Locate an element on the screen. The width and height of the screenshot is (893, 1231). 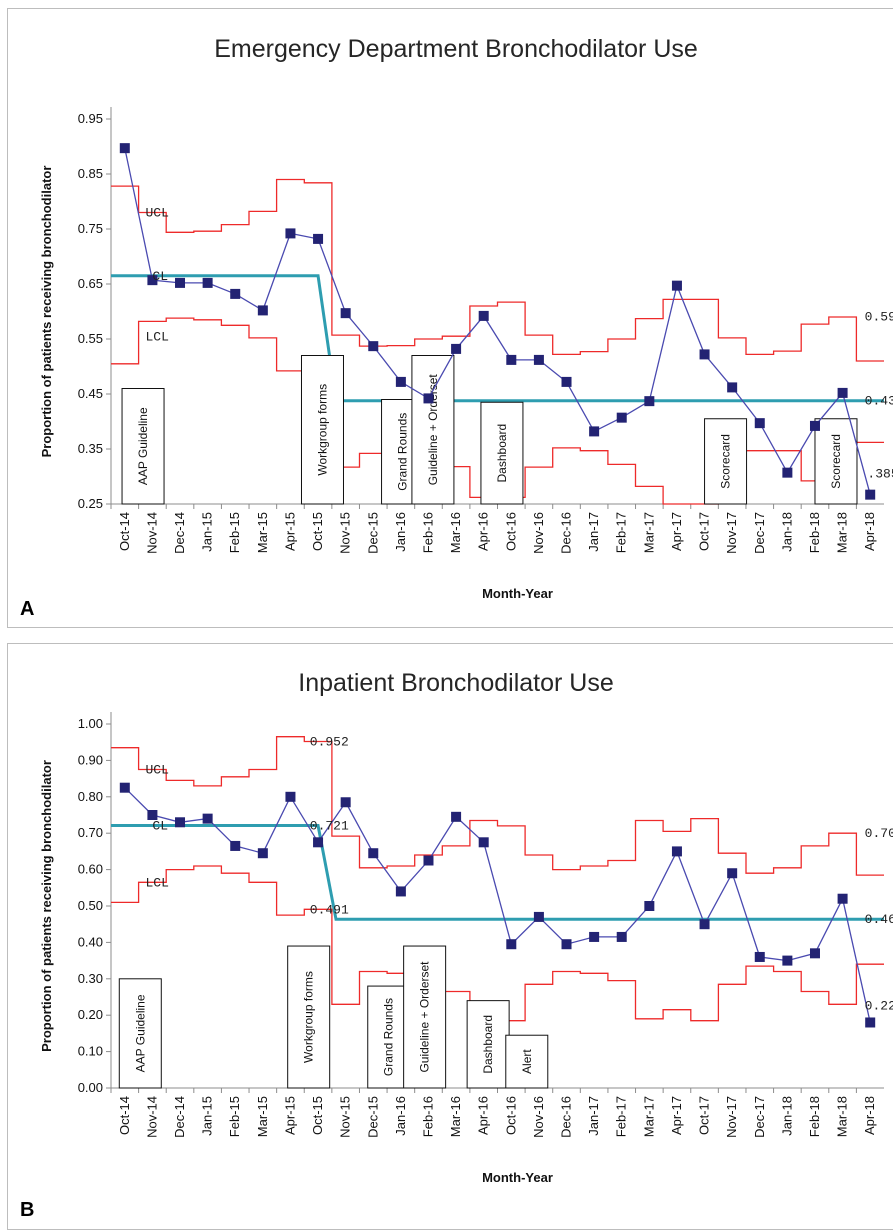
x-tick-label: Feb-18 is located at coordinates (814, 1116).